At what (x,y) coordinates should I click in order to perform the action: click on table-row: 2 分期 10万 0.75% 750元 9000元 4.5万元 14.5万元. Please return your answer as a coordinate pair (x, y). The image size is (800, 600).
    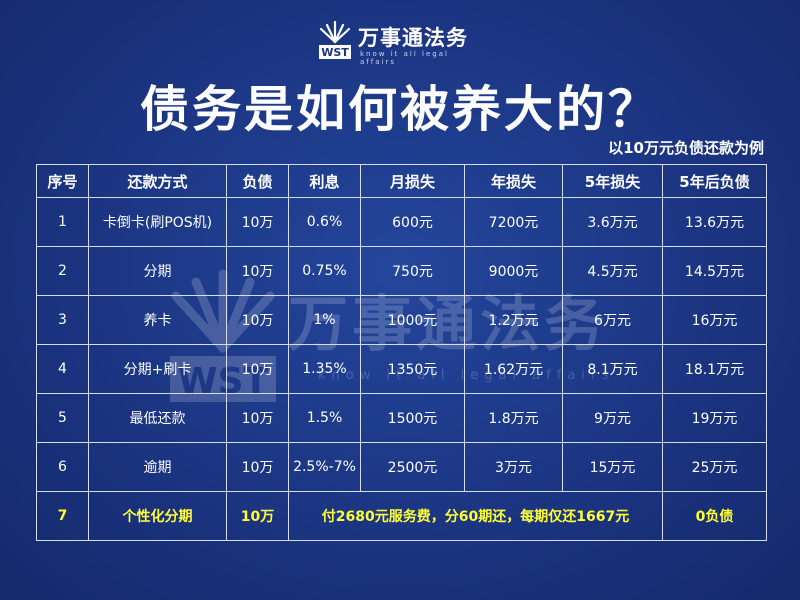
    Looking at the image, I should click on (401, 271).